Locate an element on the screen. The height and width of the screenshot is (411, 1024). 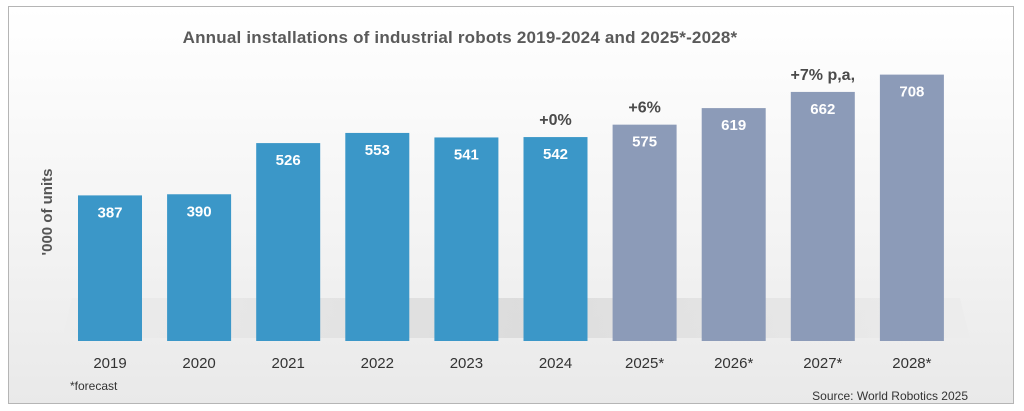
data-label: 387 is located at coordinates (109, 212).